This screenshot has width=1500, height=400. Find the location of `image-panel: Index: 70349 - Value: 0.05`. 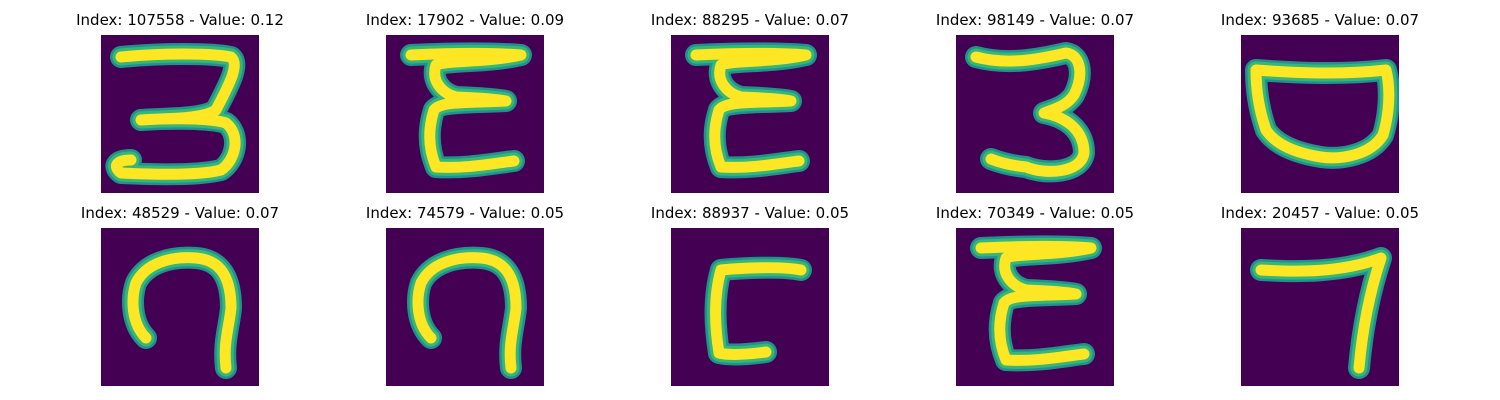

image-panel: Index: 70349 - Value: 0.05 is located at coordinates (1035, 298).